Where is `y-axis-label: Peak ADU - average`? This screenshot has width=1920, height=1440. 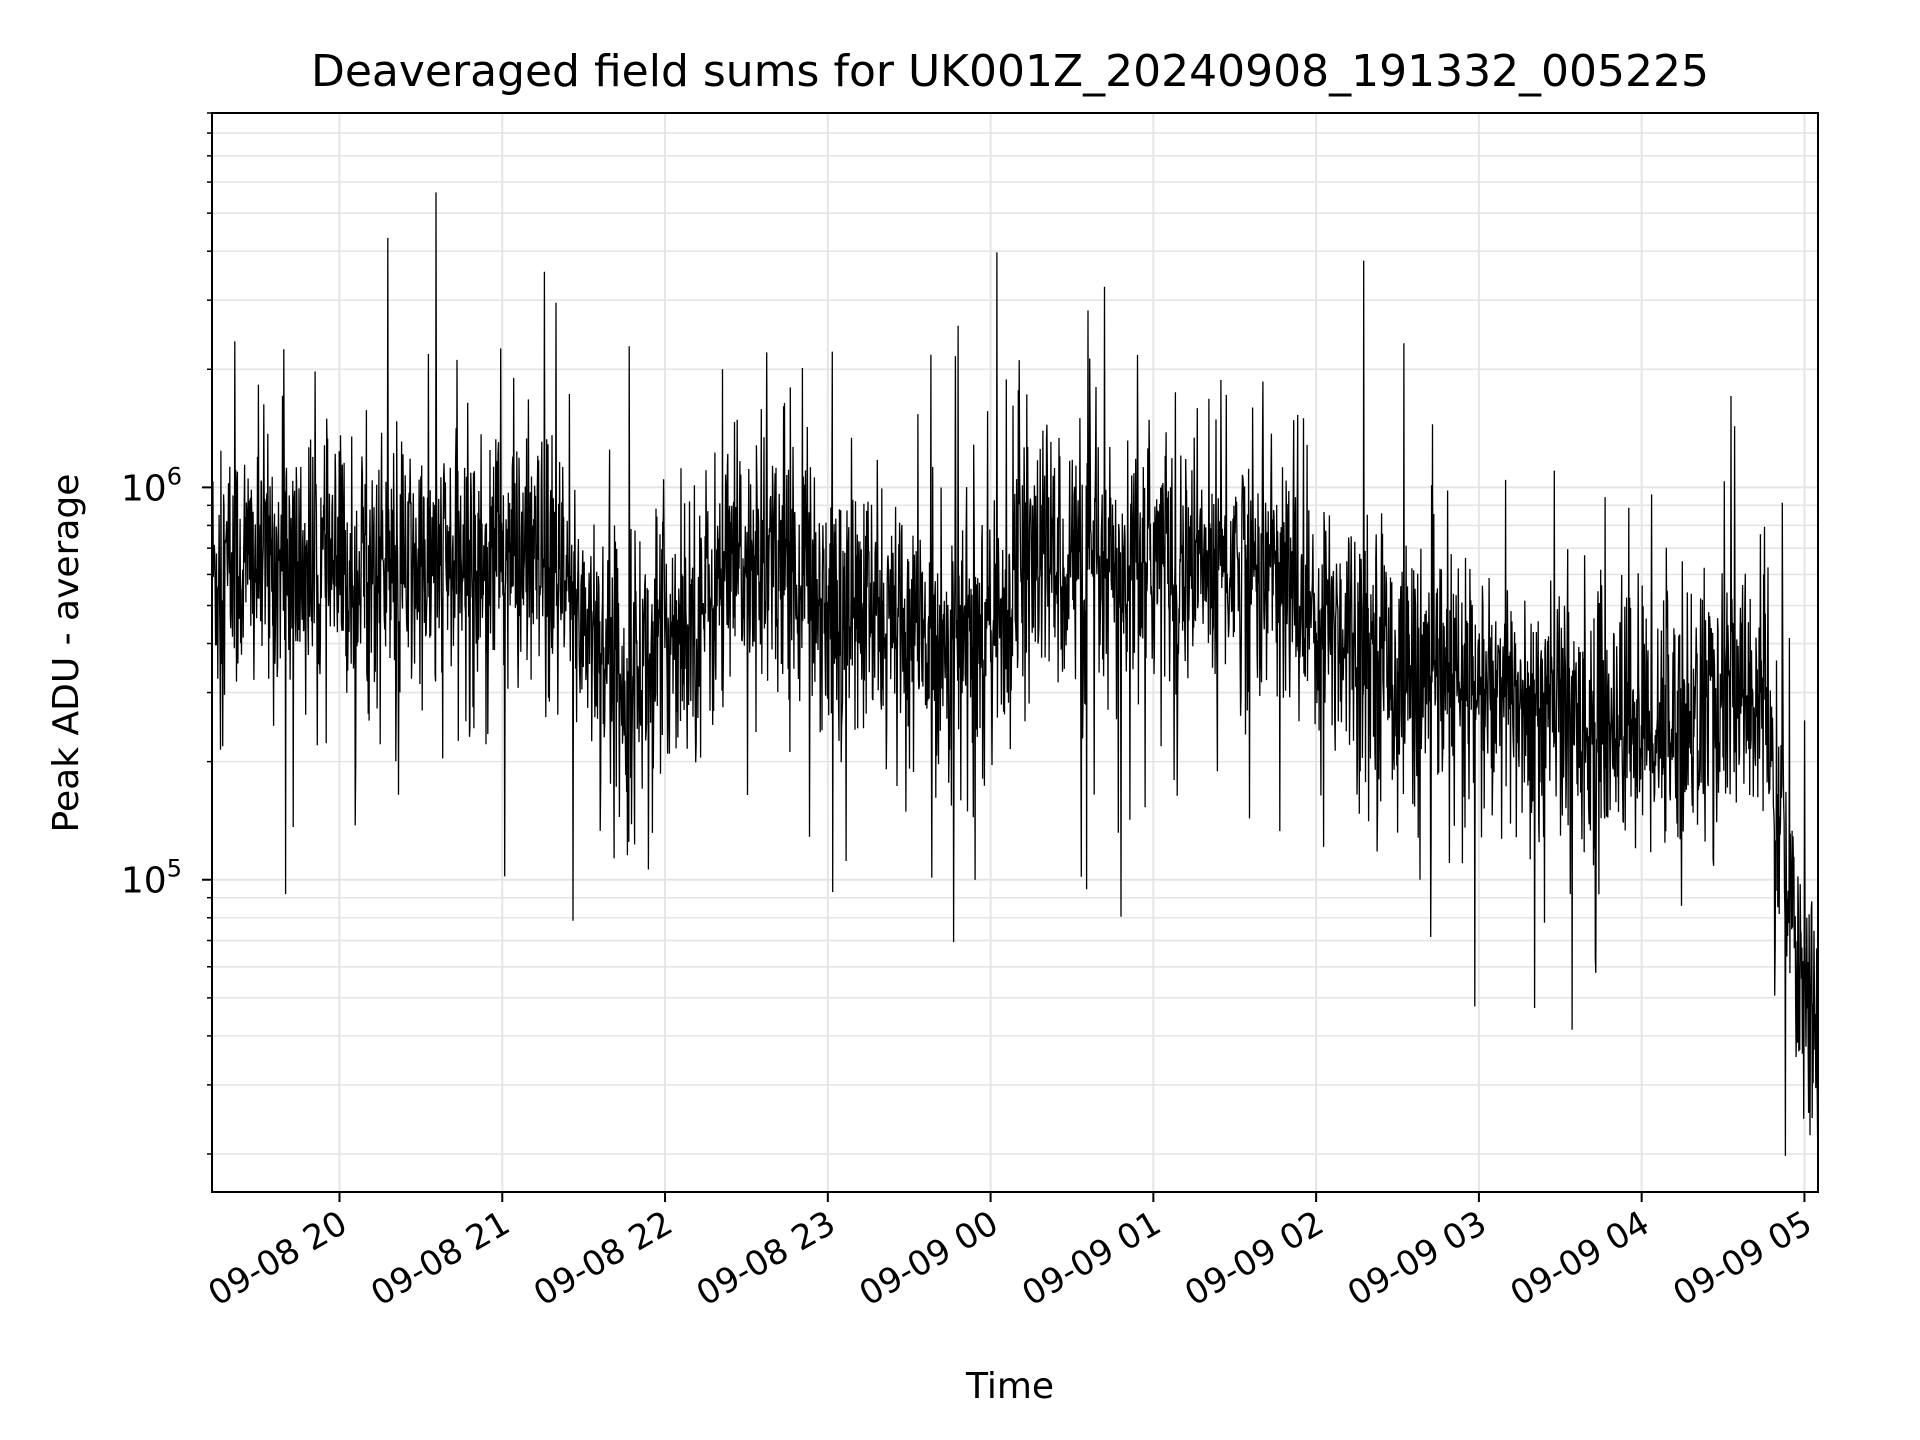 y-axis-label: Peak ADU - average is located at coordinates (66, 653).